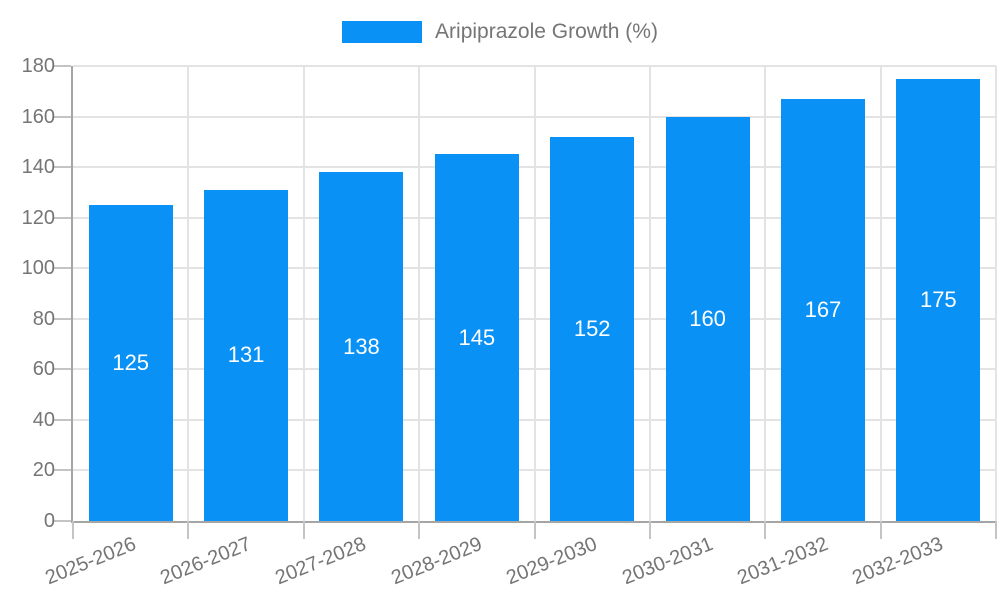  I want to click on y-axis-tick-label: 180, so click(38, 66).